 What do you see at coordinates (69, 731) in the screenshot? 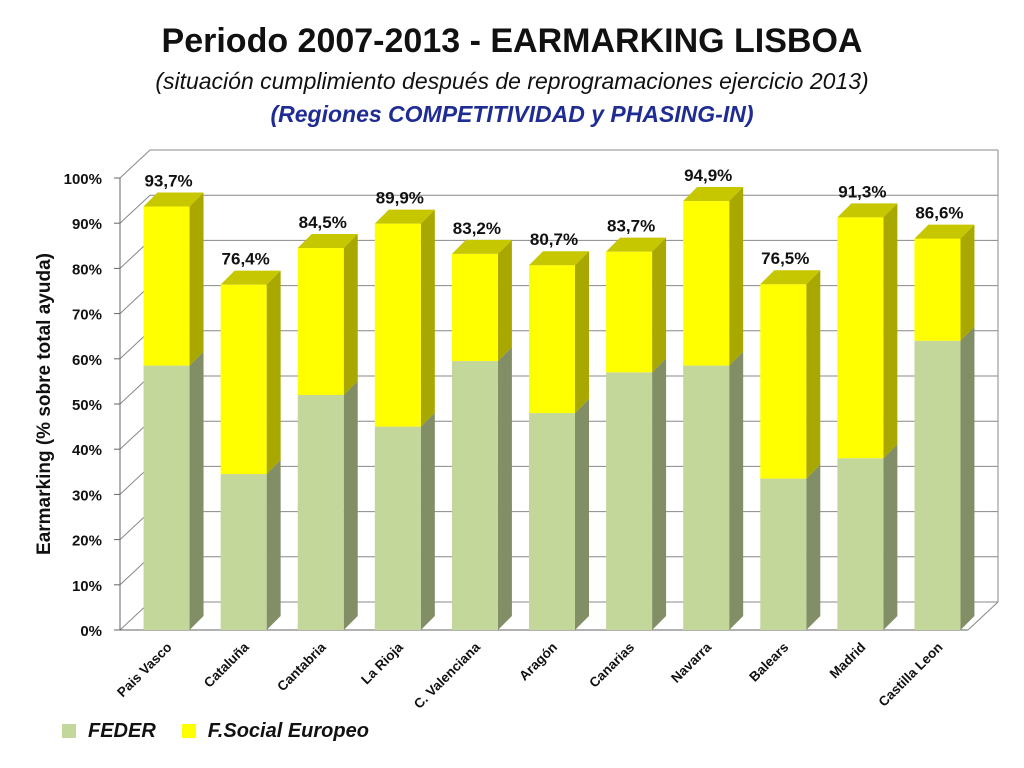
I see `legend-swatch-feder` at bounding box center [69, 731].